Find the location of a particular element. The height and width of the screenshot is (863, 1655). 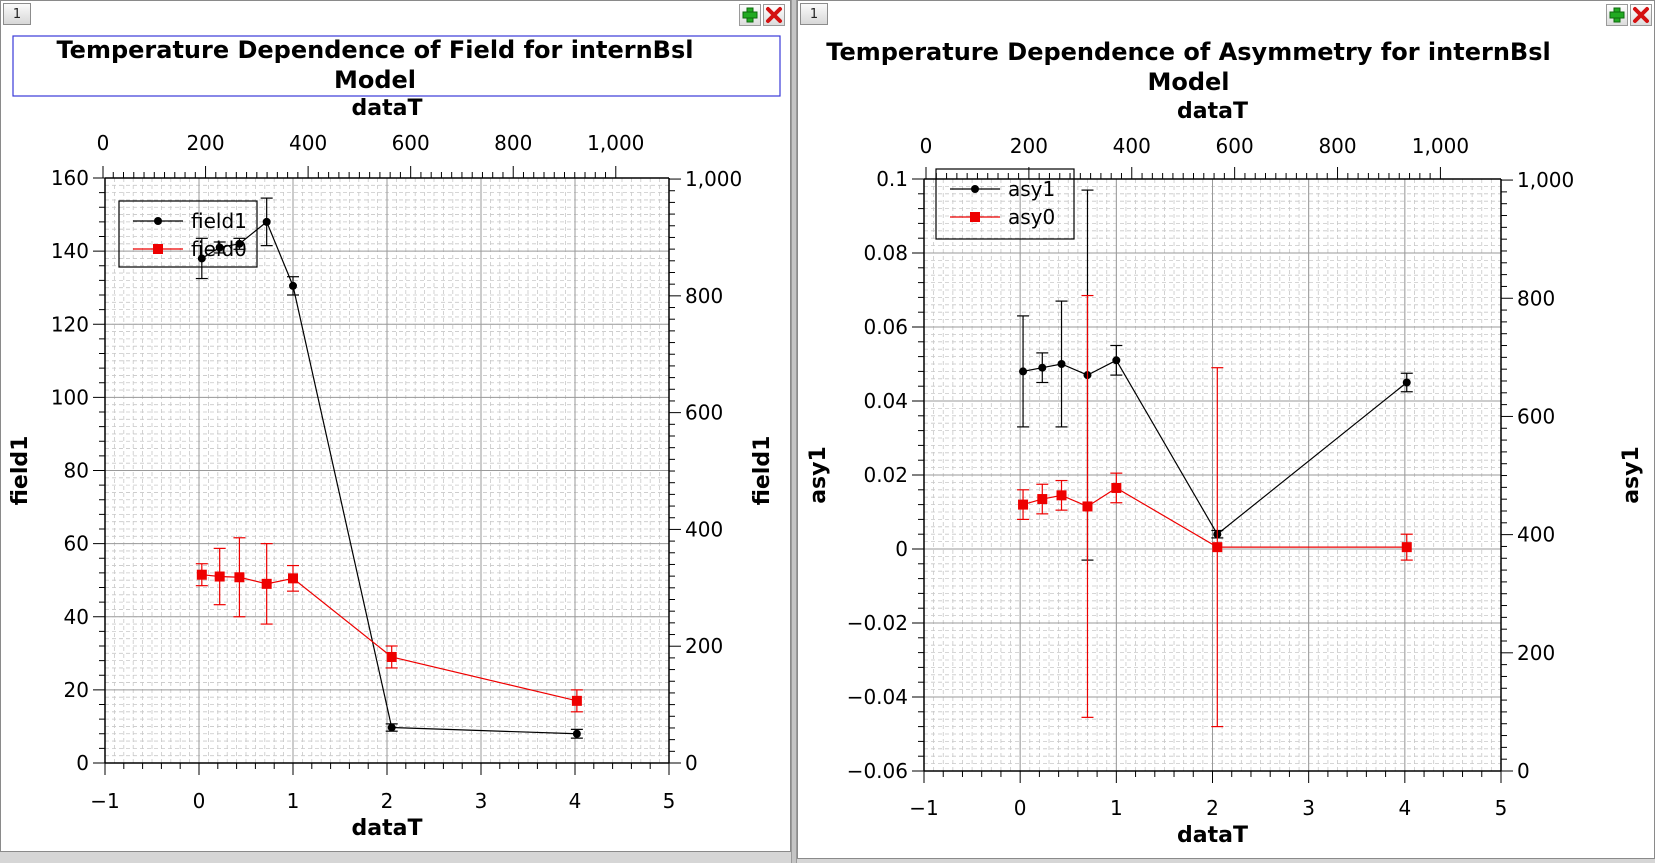

y-tick-label: 0.1 is located at coordinates (892, 179).